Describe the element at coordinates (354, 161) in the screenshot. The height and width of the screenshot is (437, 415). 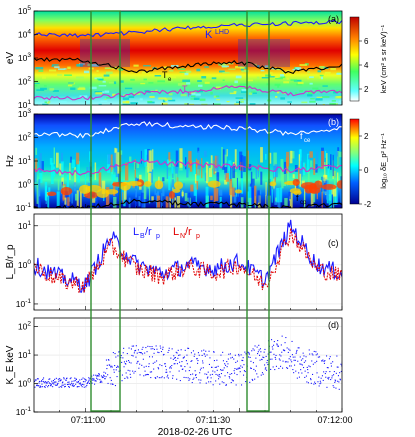
I see `panel-b-colorbar` at that location.